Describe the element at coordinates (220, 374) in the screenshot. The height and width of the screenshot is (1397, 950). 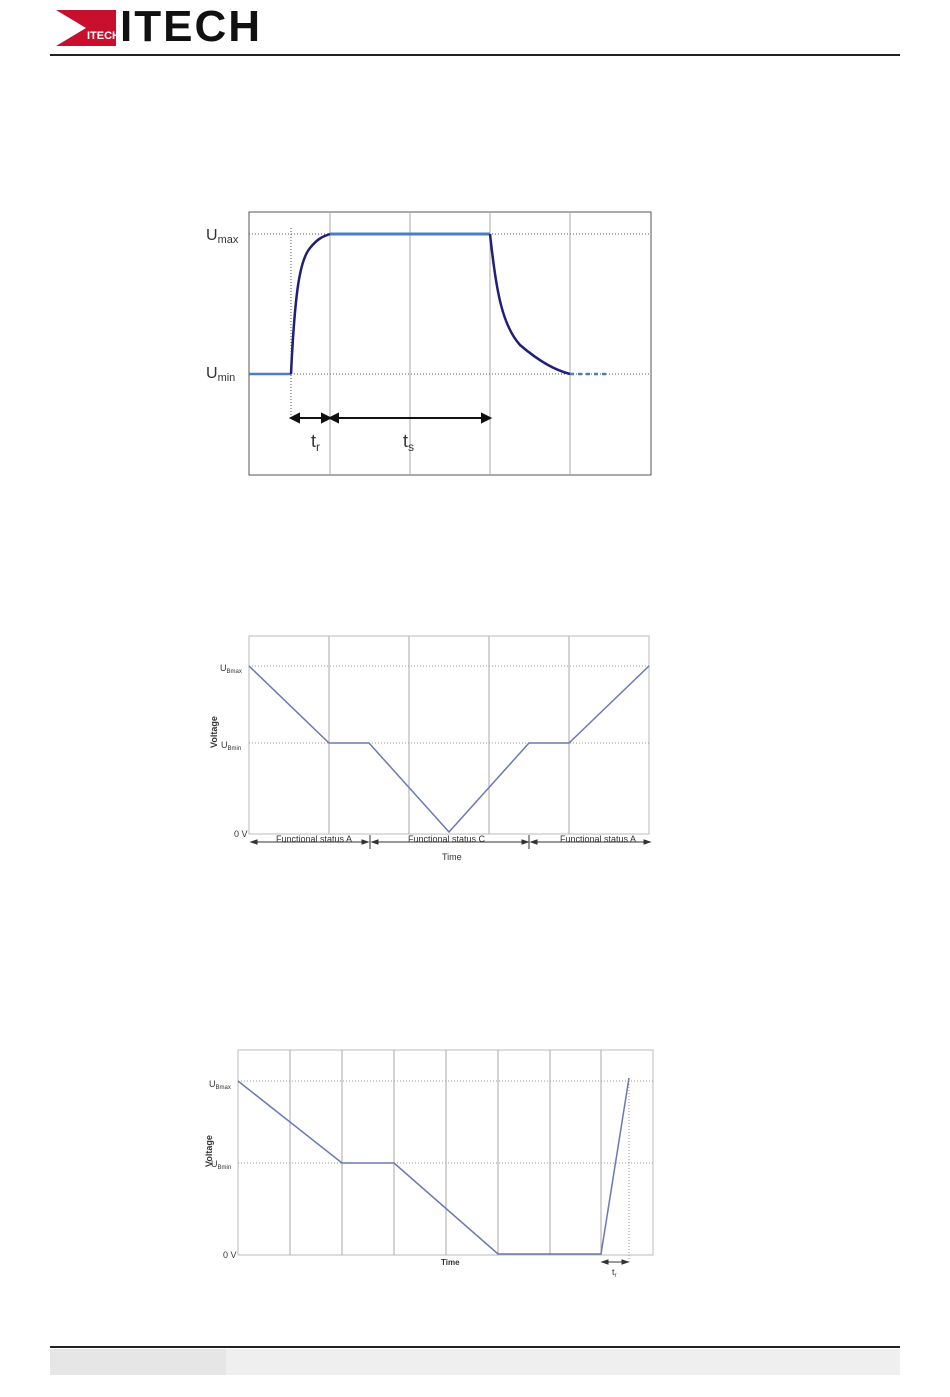
I see `fig1-umin-label: Umin` at that location.